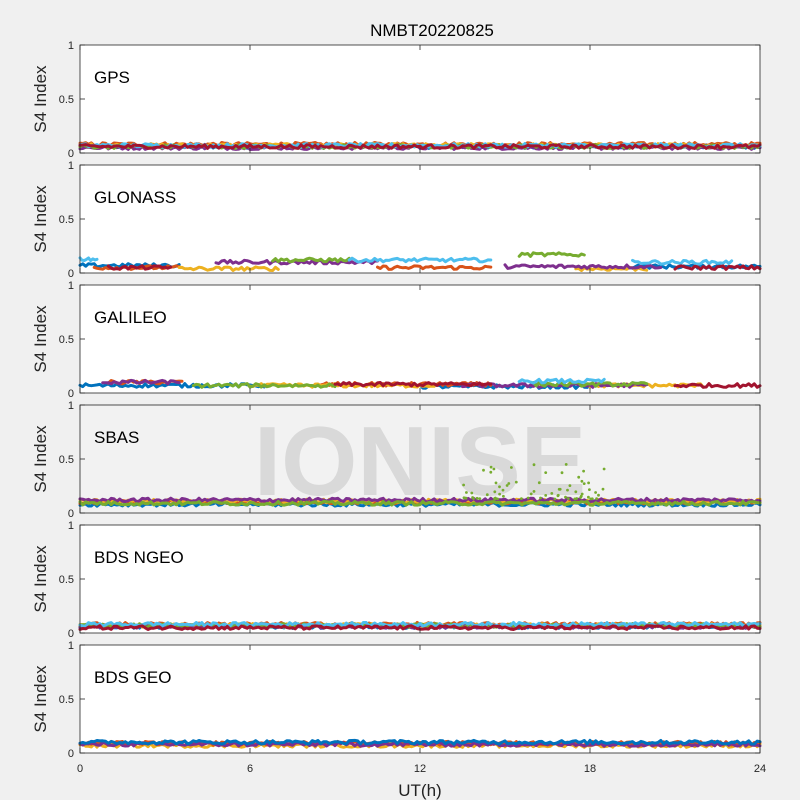  I want to click on x-tick-label: 0, so click(80, 769).